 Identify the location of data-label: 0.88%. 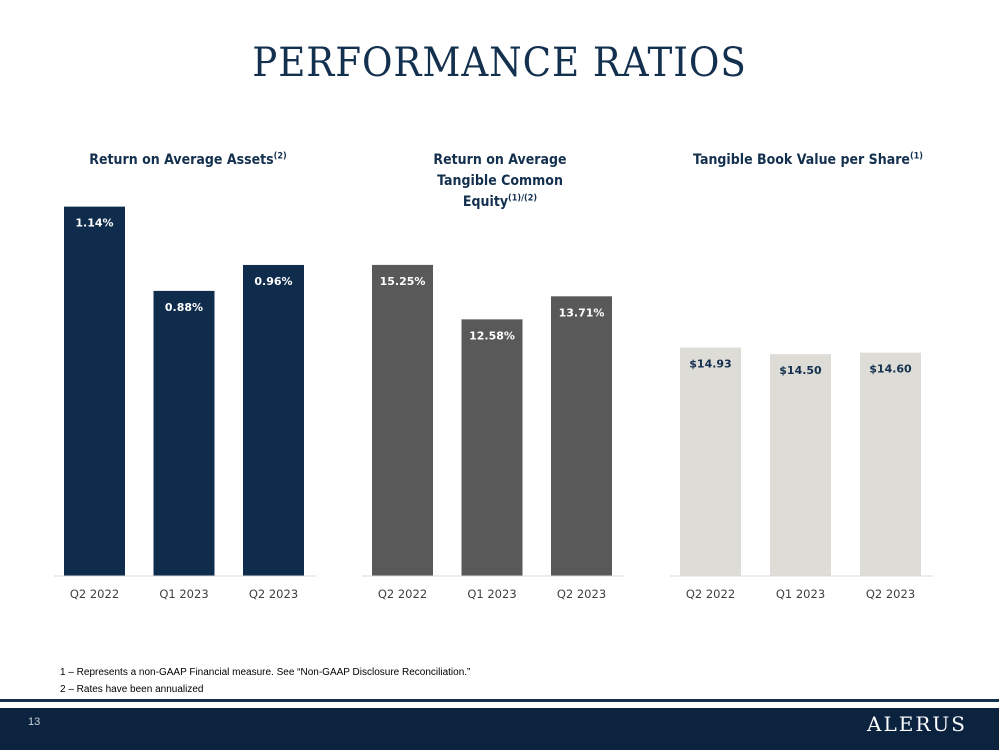
(184, 307).